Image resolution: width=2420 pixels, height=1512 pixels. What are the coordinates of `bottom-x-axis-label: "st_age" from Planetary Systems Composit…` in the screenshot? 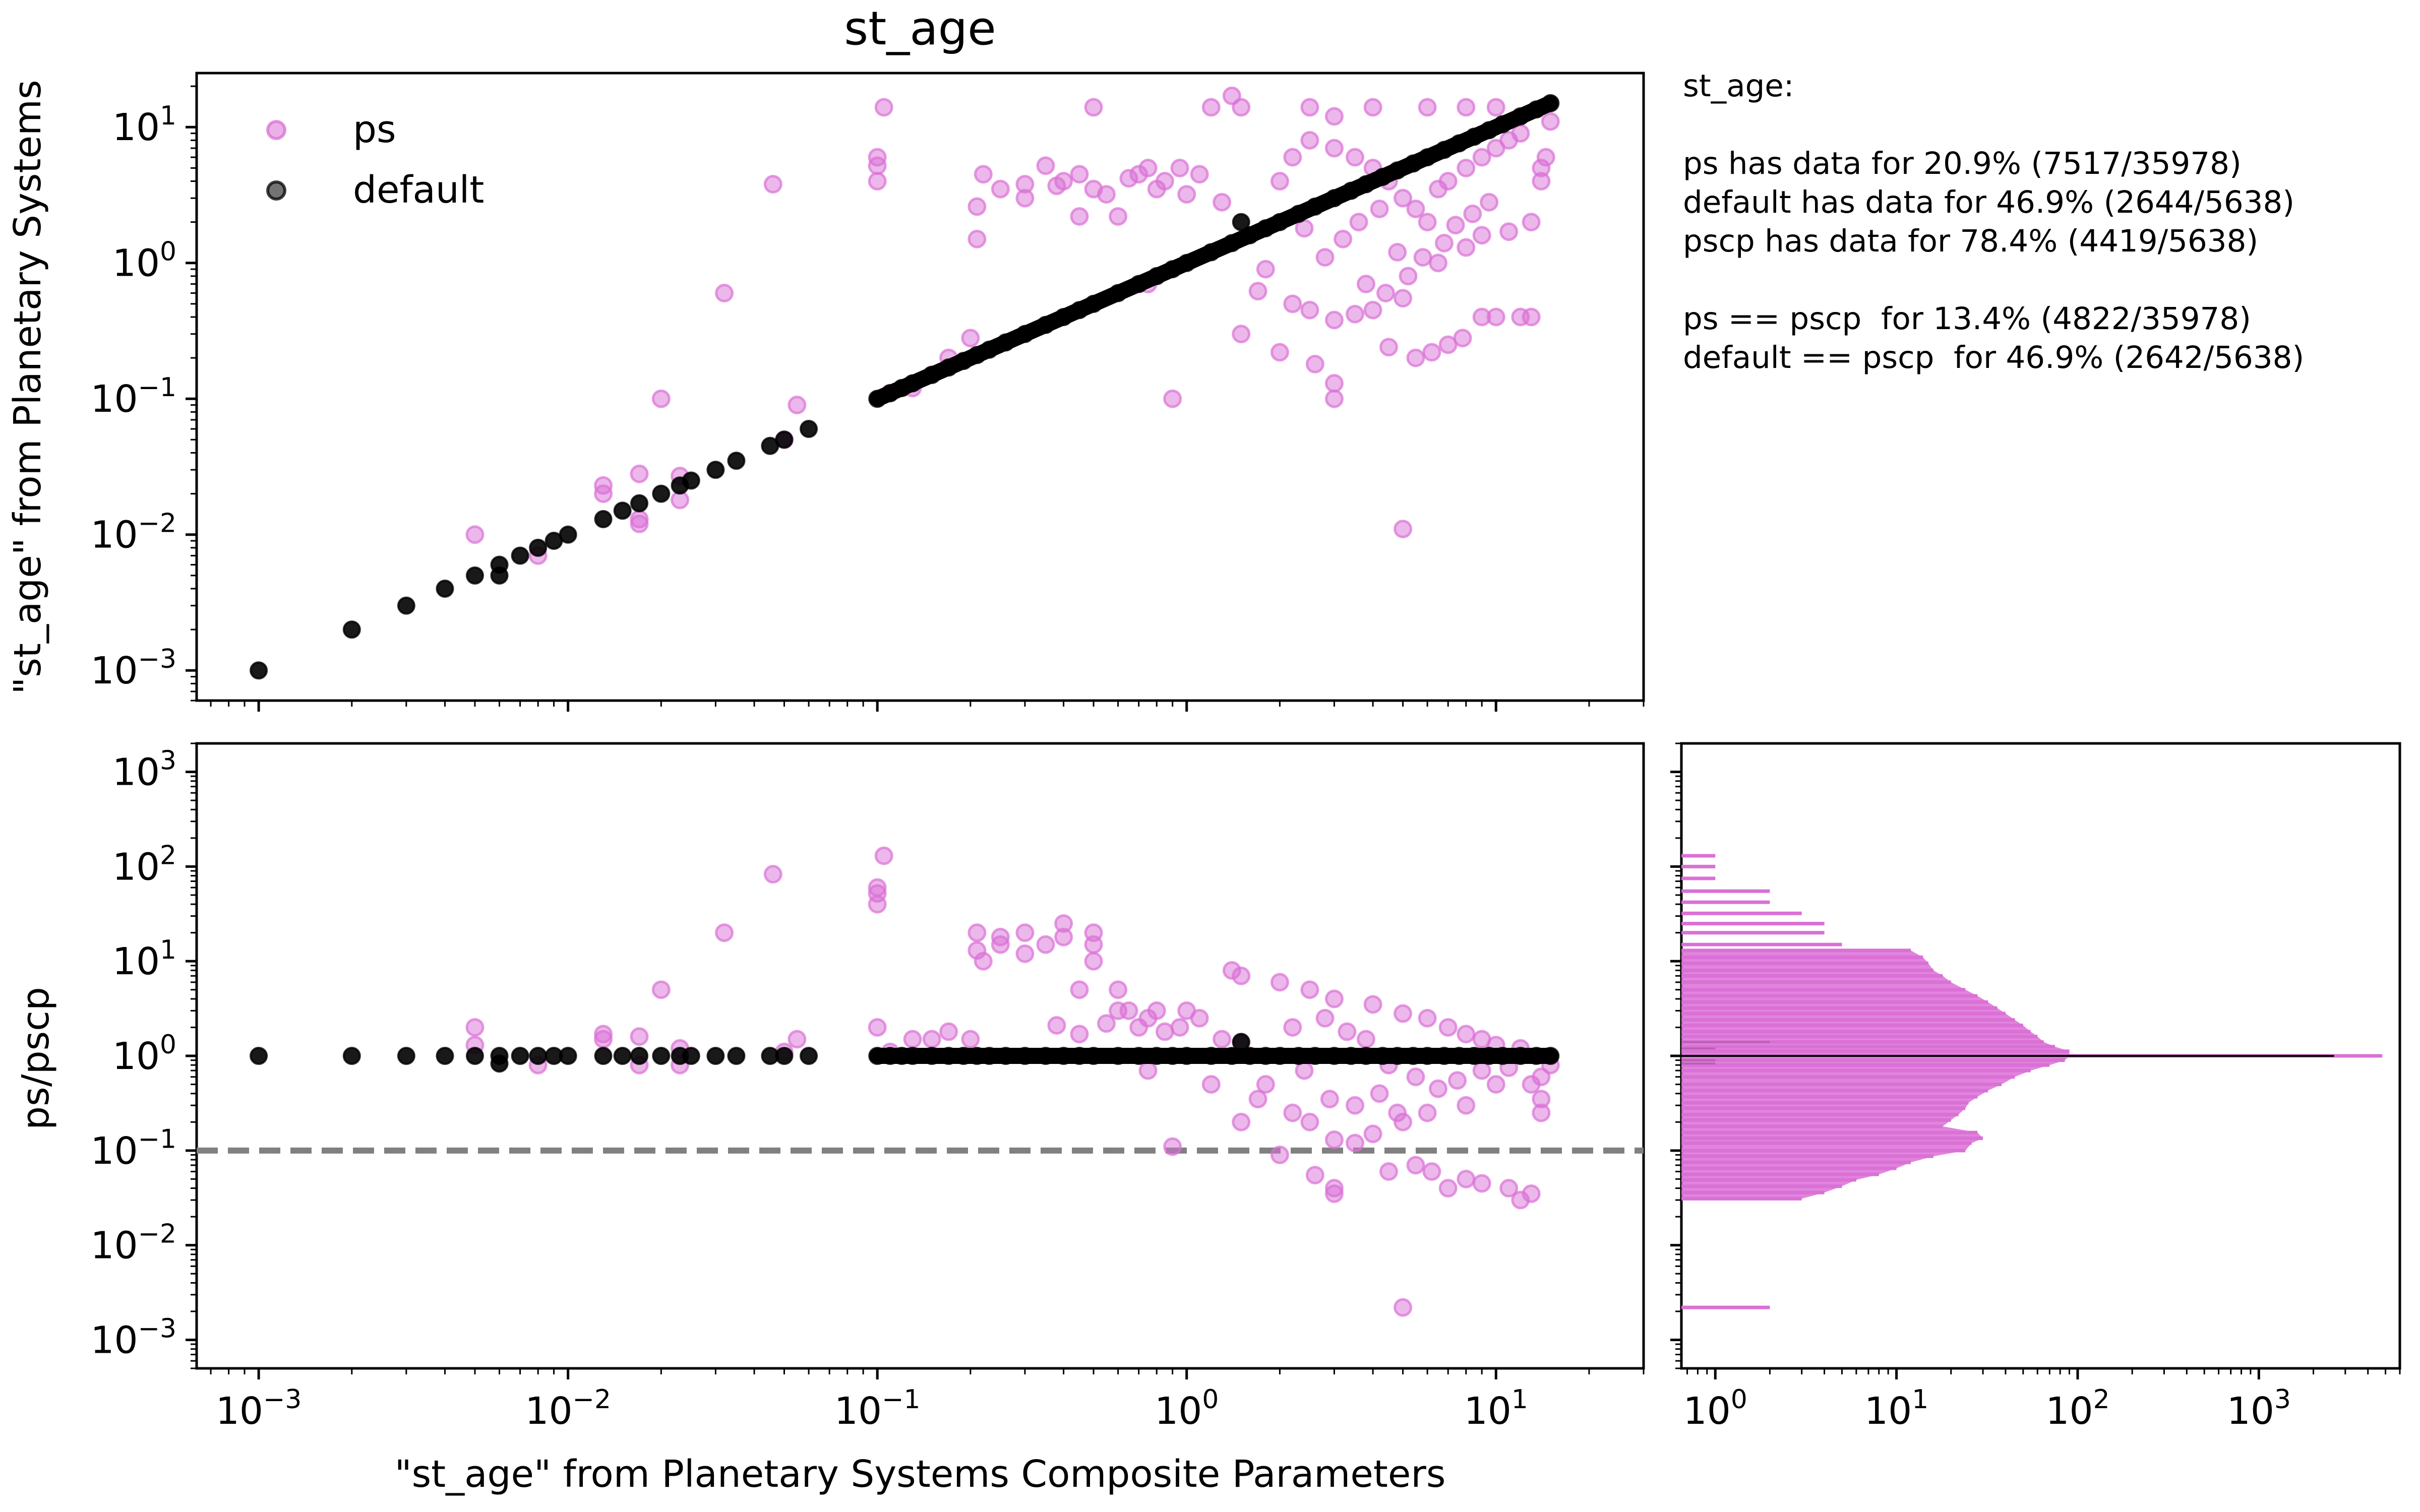 It's located at (920, 1474).